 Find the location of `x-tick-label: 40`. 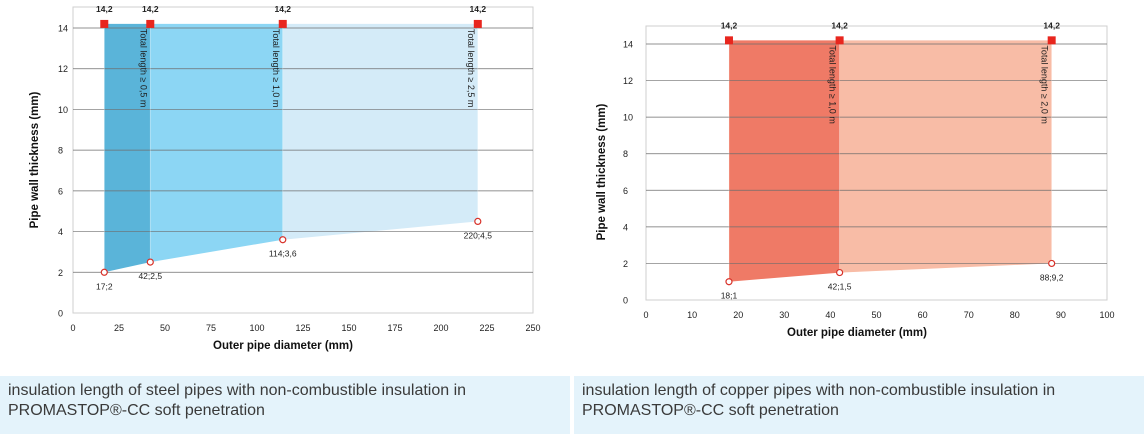

x-tick-label: 40 is located at coordinates (830, 315).